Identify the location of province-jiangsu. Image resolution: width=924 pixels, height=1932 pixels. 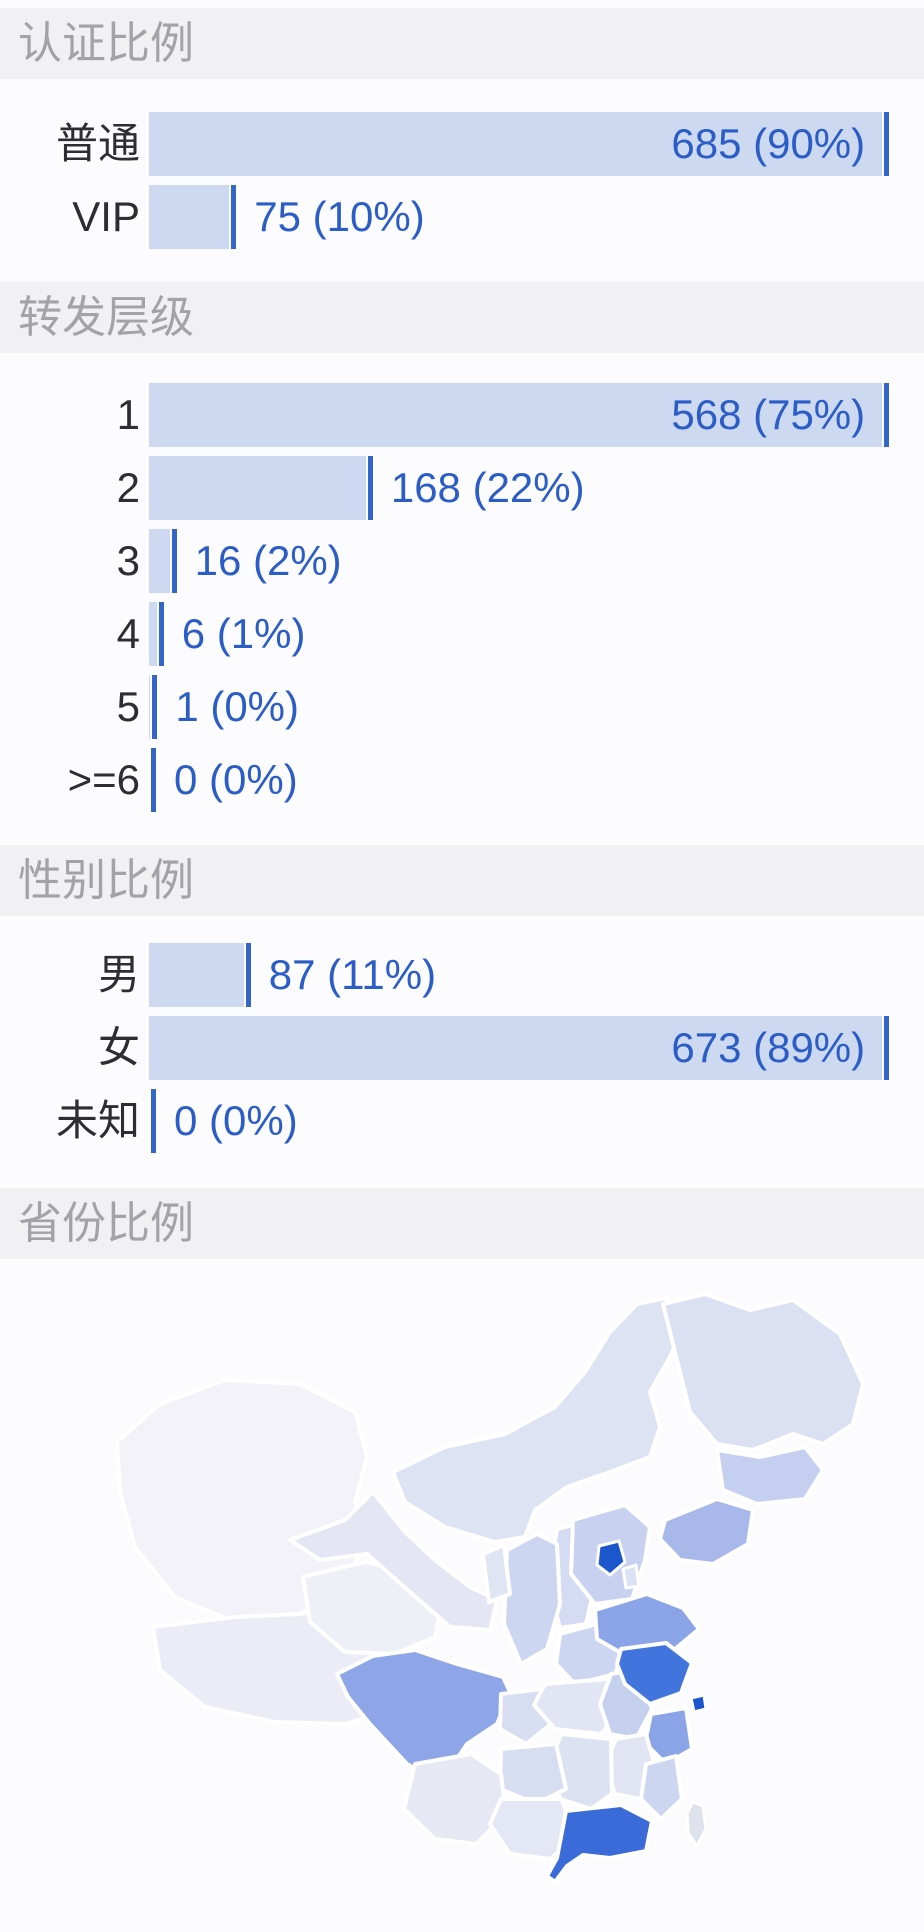
(654, 1673).